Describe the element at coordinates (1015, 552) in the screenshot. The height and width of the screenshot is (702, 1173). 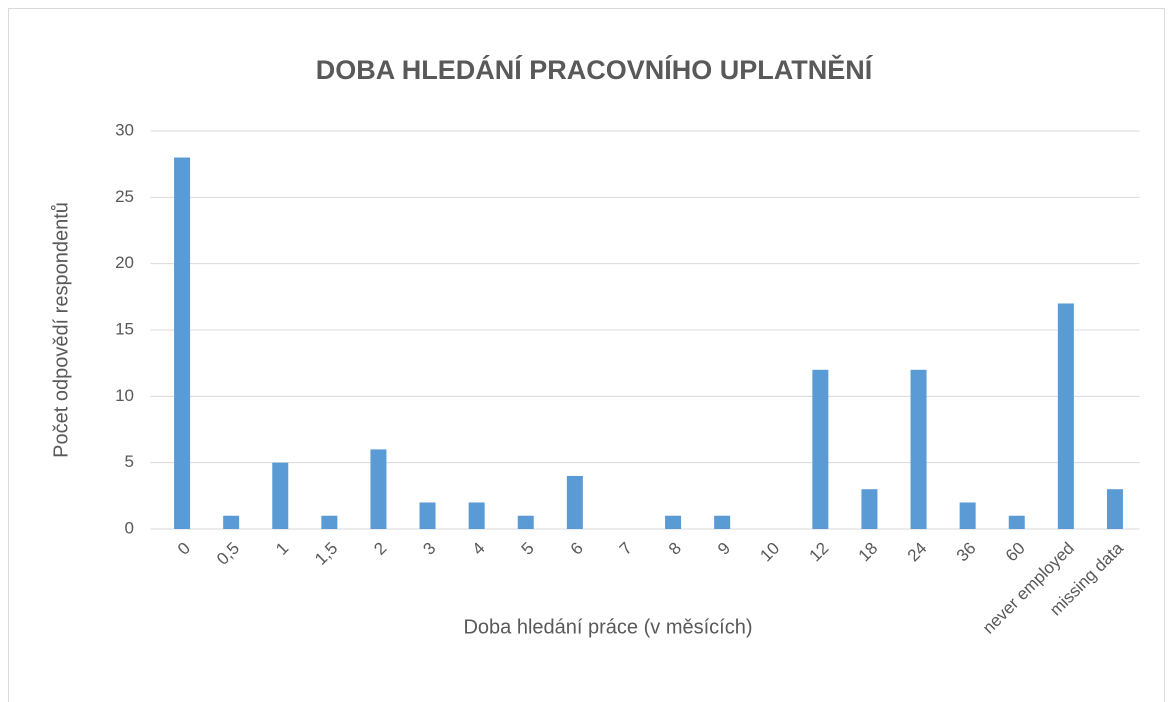
I see `x-tick-label: 60` at that location.